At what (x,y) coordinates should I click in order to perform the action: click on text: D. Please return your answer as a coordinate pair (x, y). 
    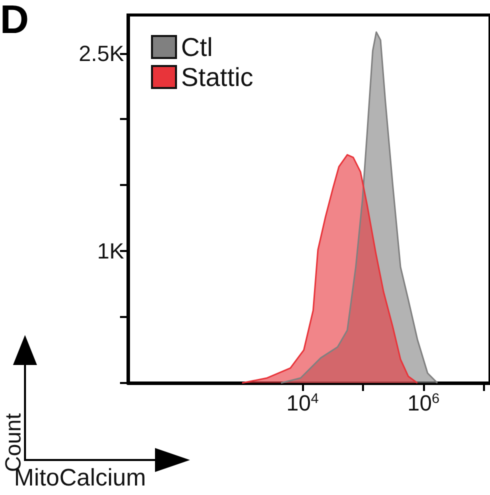
    Looking at the image, I should click on (14, 21).